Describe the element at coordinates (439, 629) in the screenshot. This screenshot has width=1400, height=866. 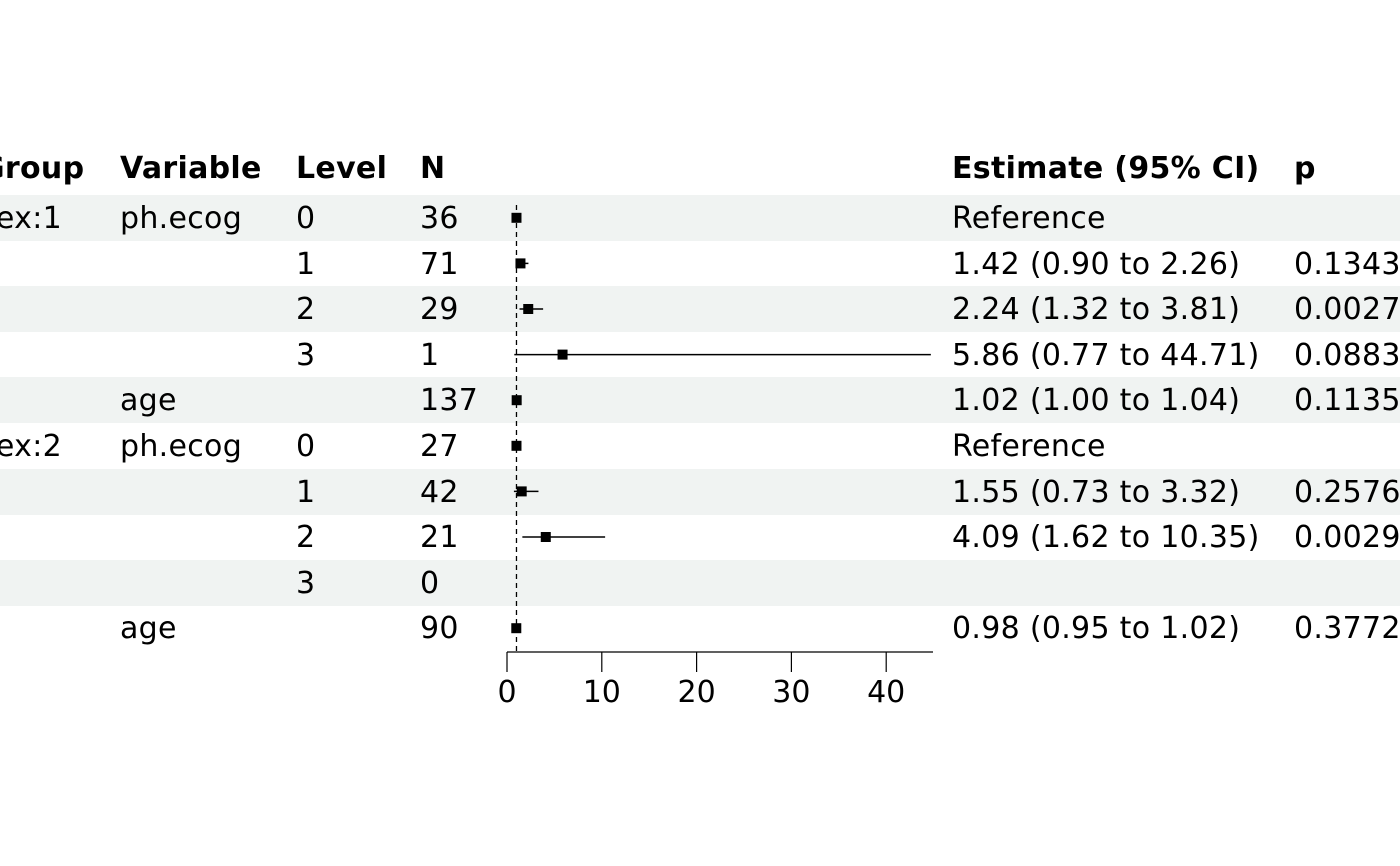
I see `cell-n: 90` at that location.